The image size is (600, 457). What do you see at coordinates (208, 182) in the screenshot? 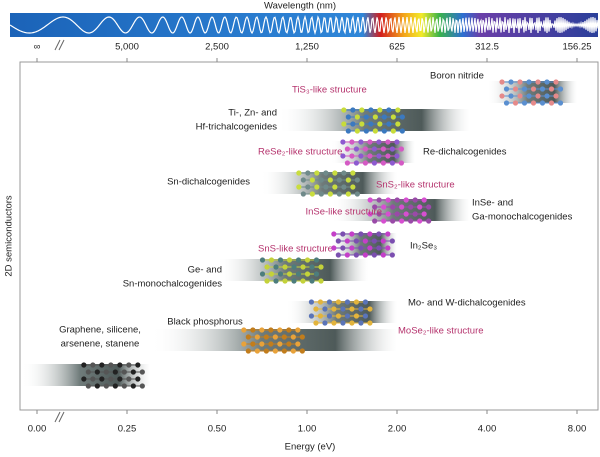
I see `band-label: Sn-dichalcogenides` at bounding box center [208, 182].